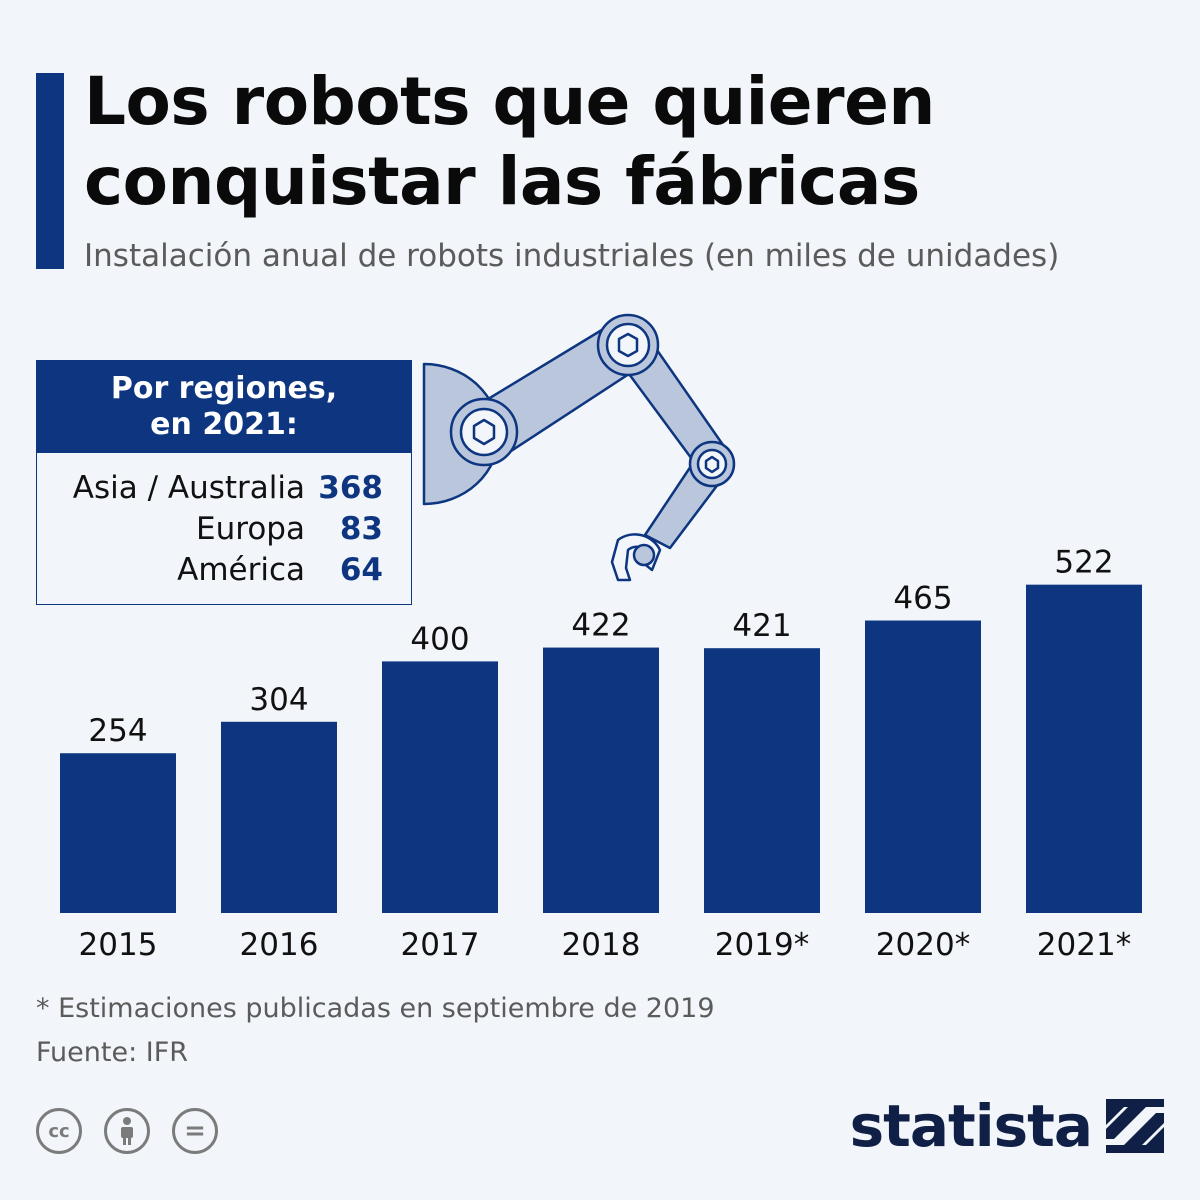  What do you see at coordinates (250, 528) in the screenshot?
I see `region-name: Europa` at bounding box center [250, 528].